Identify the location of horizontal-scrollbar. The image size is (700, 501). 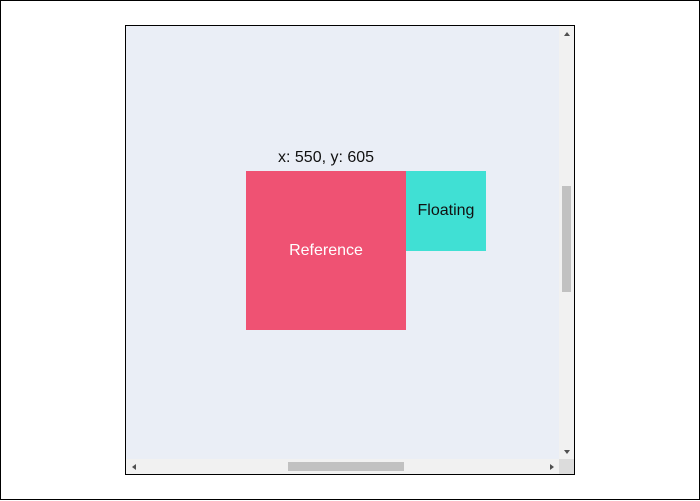
(342, 466).